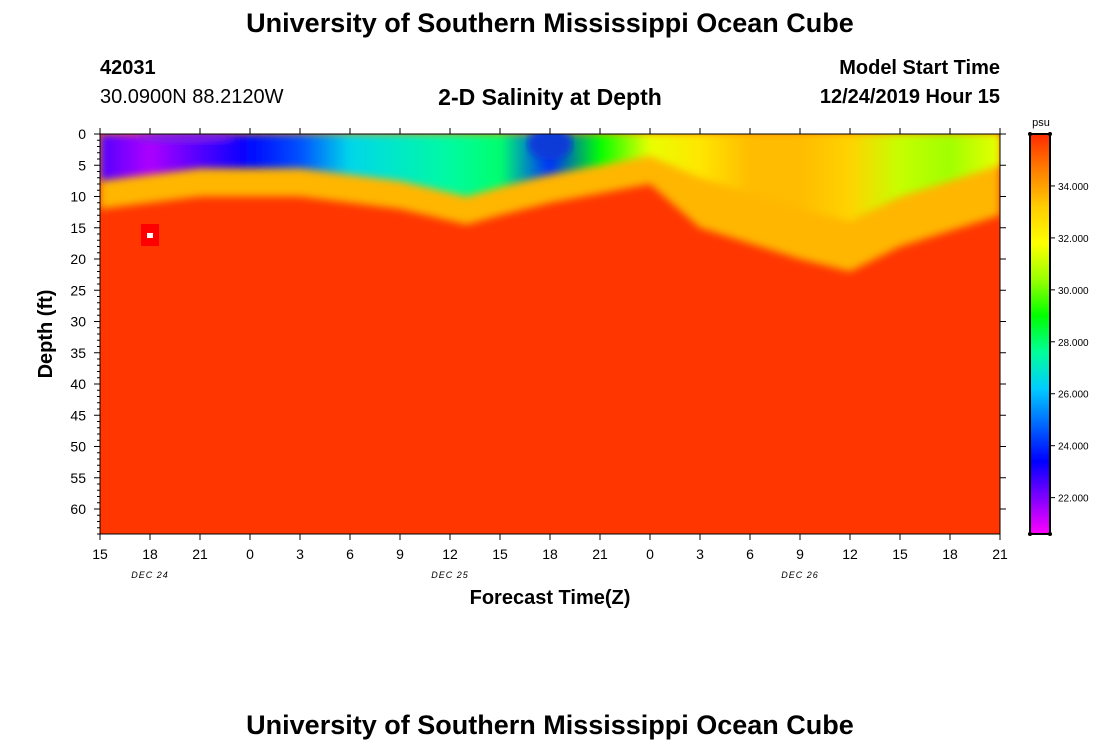 The image size is (1100, 750). I want to click on colorbar-tick-label: 30.000, so click(1073, 291).